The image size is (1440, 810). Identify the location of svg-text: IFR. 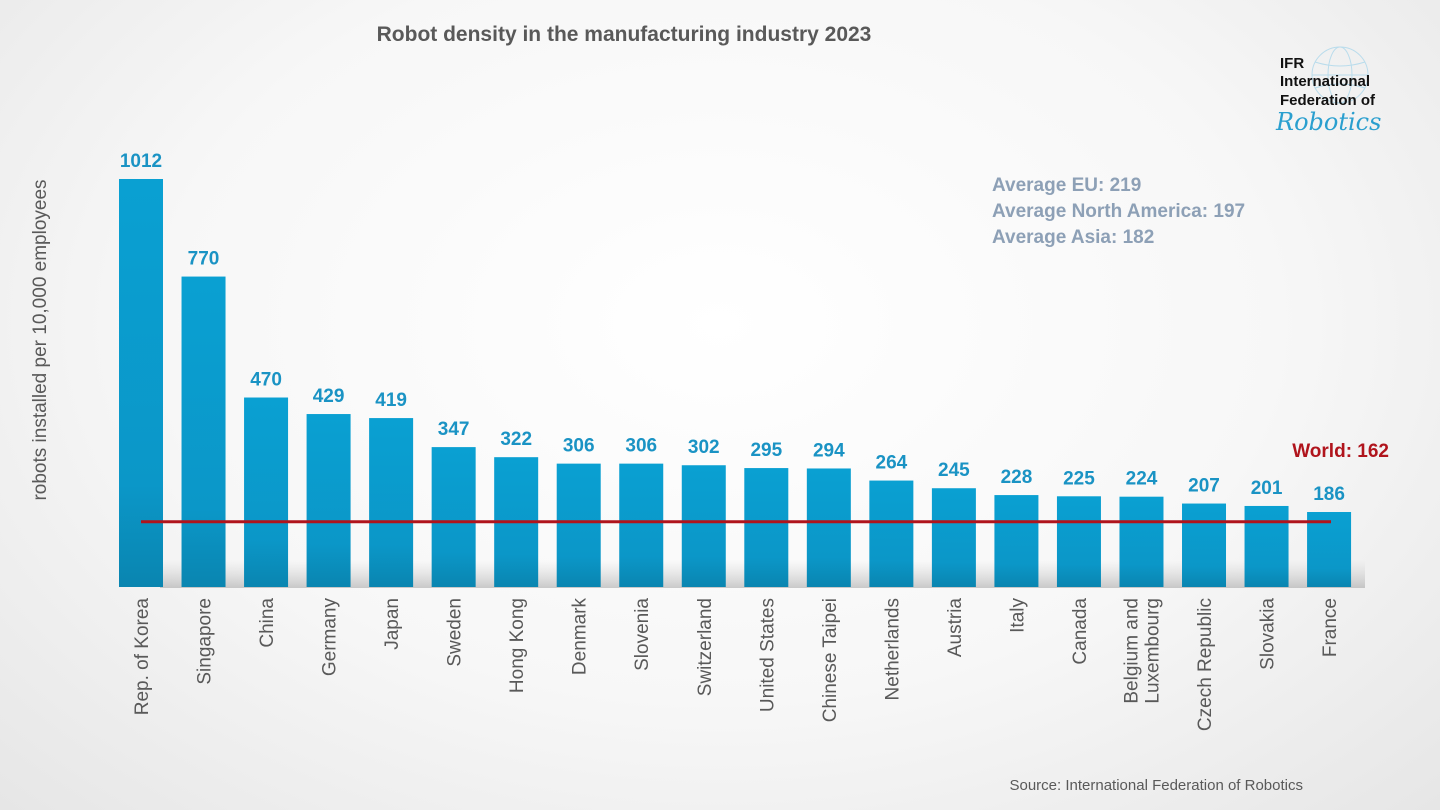
(1292, 63).